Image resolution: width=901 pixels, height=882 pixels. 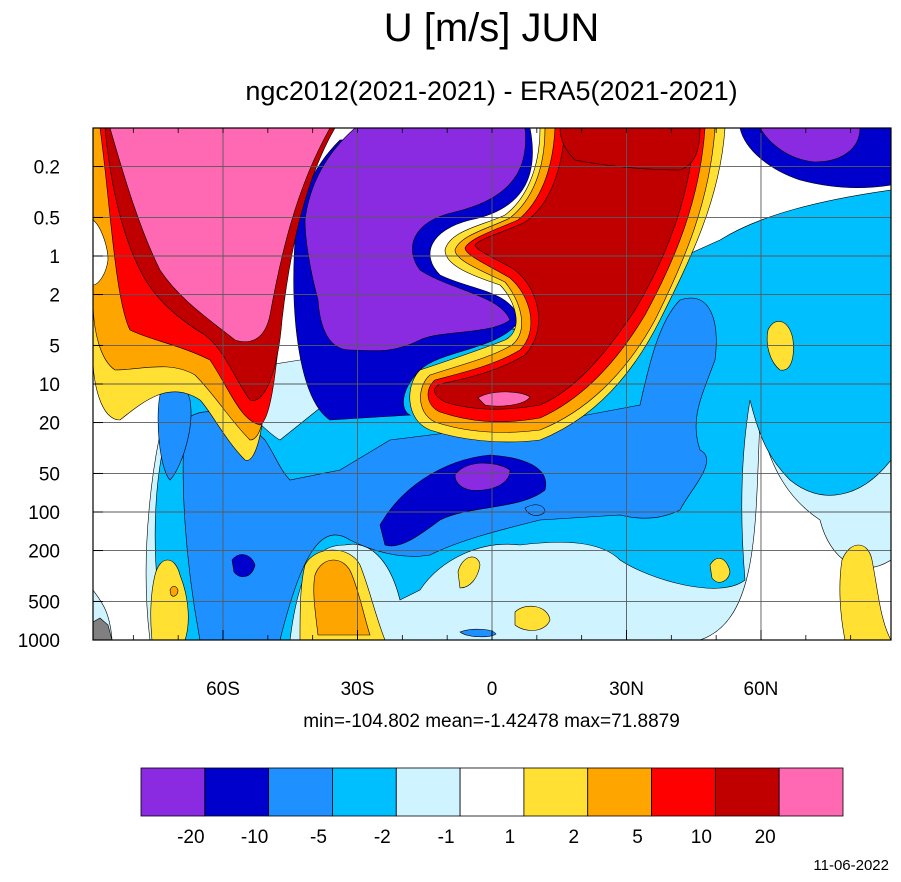 What do you see at coordinates (44, 513) in the screenshot?
I see `y-tick-label: 100` at bounding box center [44, 513].